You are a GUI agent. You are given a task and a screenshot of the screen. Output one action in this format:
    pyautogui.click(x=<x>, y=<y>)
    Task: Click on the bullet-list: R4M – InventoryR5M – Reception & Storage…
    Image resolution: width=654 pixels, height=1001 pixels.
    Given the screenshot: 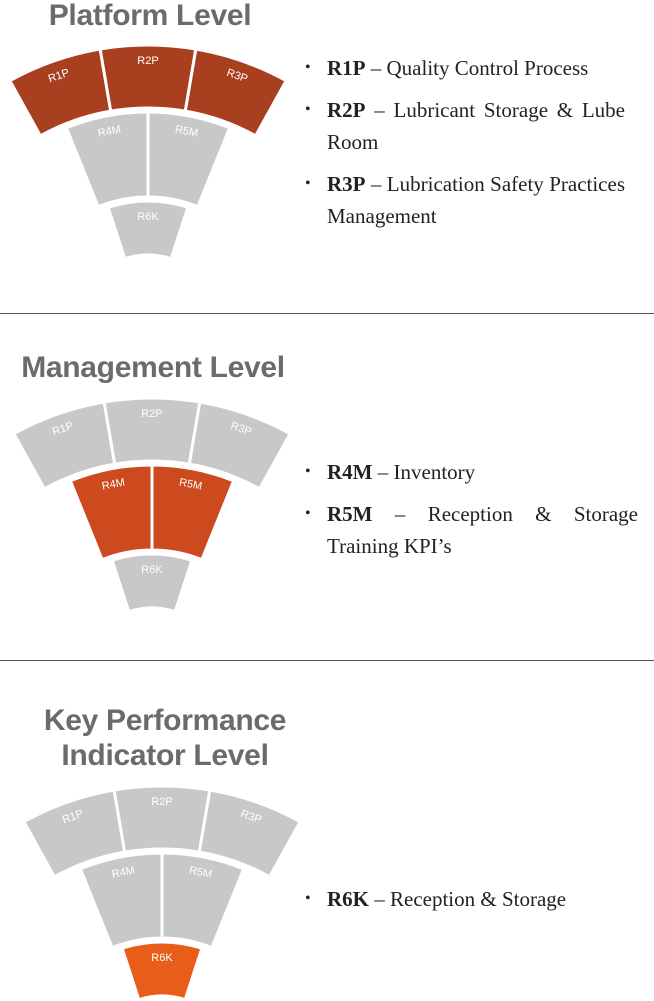 What is the action you would take?
    pyautogui.click(x=471, y=514)
    